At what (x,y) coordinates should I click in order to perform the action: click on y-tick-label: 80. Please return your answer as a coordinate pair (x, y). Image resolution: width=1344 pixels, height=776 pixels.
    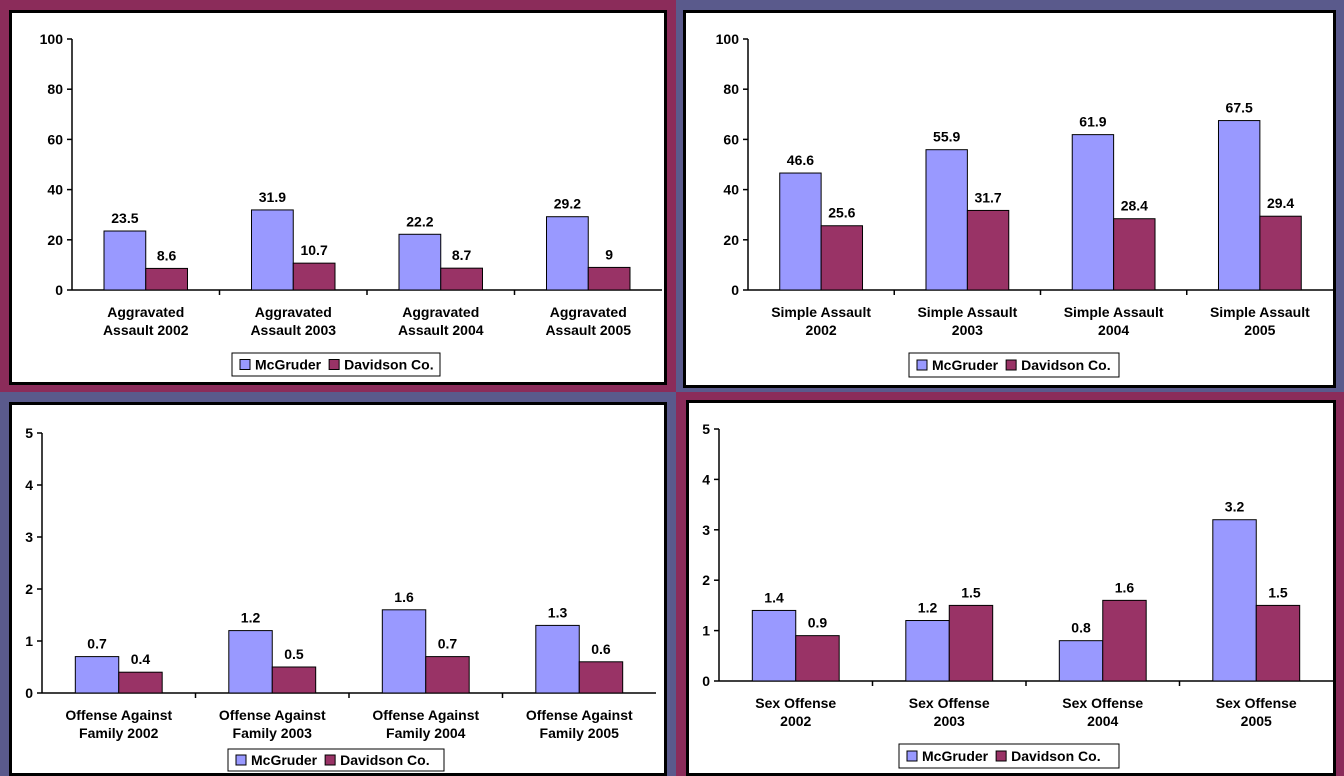
    Looking at the image, I should click on (731, 89).